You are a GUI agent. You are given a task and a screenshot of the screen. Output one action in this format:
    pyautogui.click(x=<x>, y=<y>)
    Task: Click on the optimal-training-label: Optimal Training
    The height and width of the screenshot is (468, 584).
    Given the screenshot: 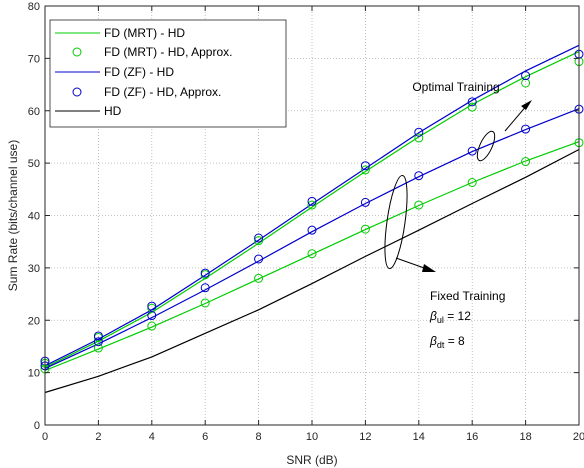 What is the action you would take?
    pyautogui.click(x=455, y=87)
    